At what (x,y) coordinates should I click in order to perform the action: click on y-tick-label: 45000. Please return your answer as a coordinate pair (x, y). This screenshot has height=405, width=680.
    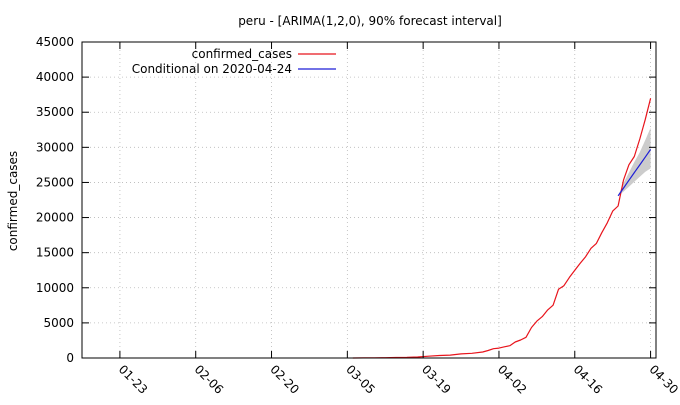
    Looking at the image, I should click on (55, 42).